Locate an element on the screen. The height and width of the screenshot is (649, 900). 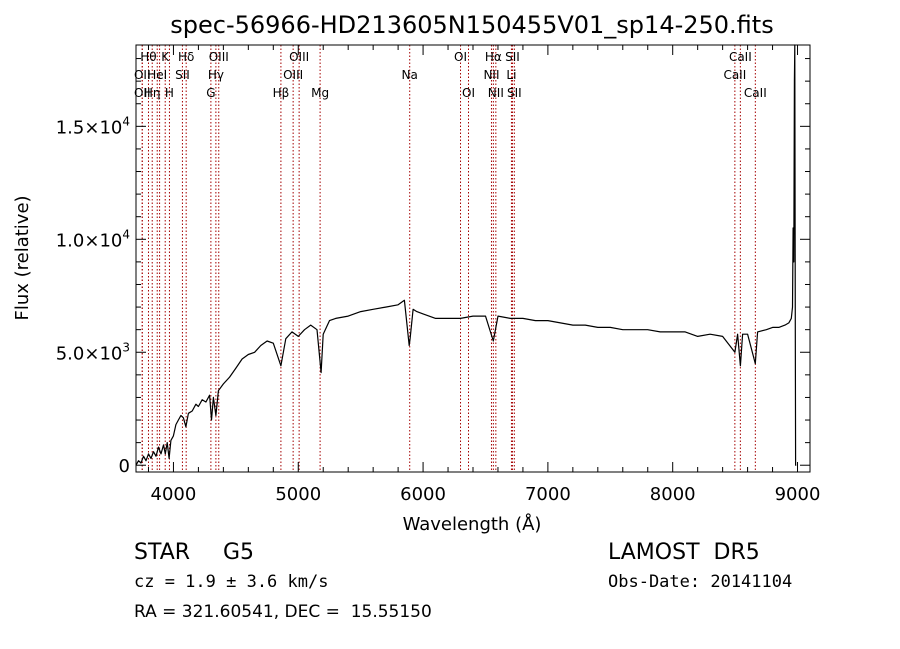
y-tick-label: 0 is located at coordinates (124, 466).